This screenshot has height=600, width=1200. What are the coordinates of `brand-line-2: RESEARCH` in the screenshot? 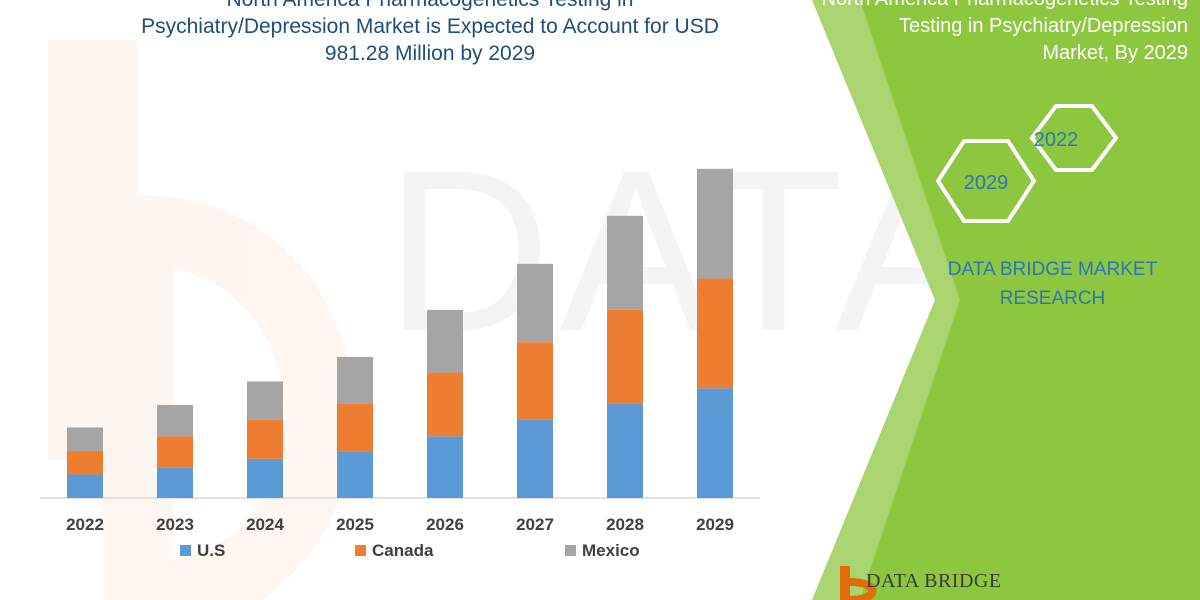 It's located at (1052, 298).